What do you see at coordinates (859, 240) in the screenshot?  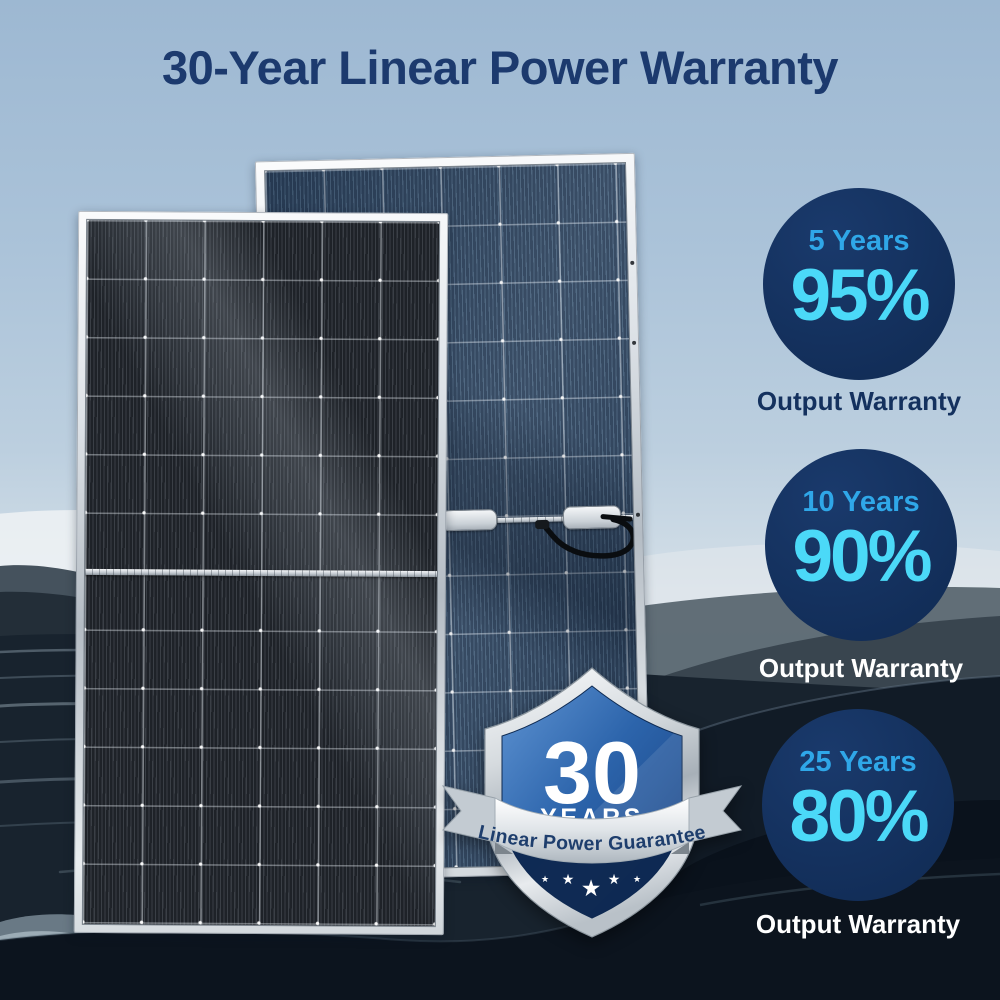 I see `badge-years-label: 5 Years` at bounding box center [859, 240].